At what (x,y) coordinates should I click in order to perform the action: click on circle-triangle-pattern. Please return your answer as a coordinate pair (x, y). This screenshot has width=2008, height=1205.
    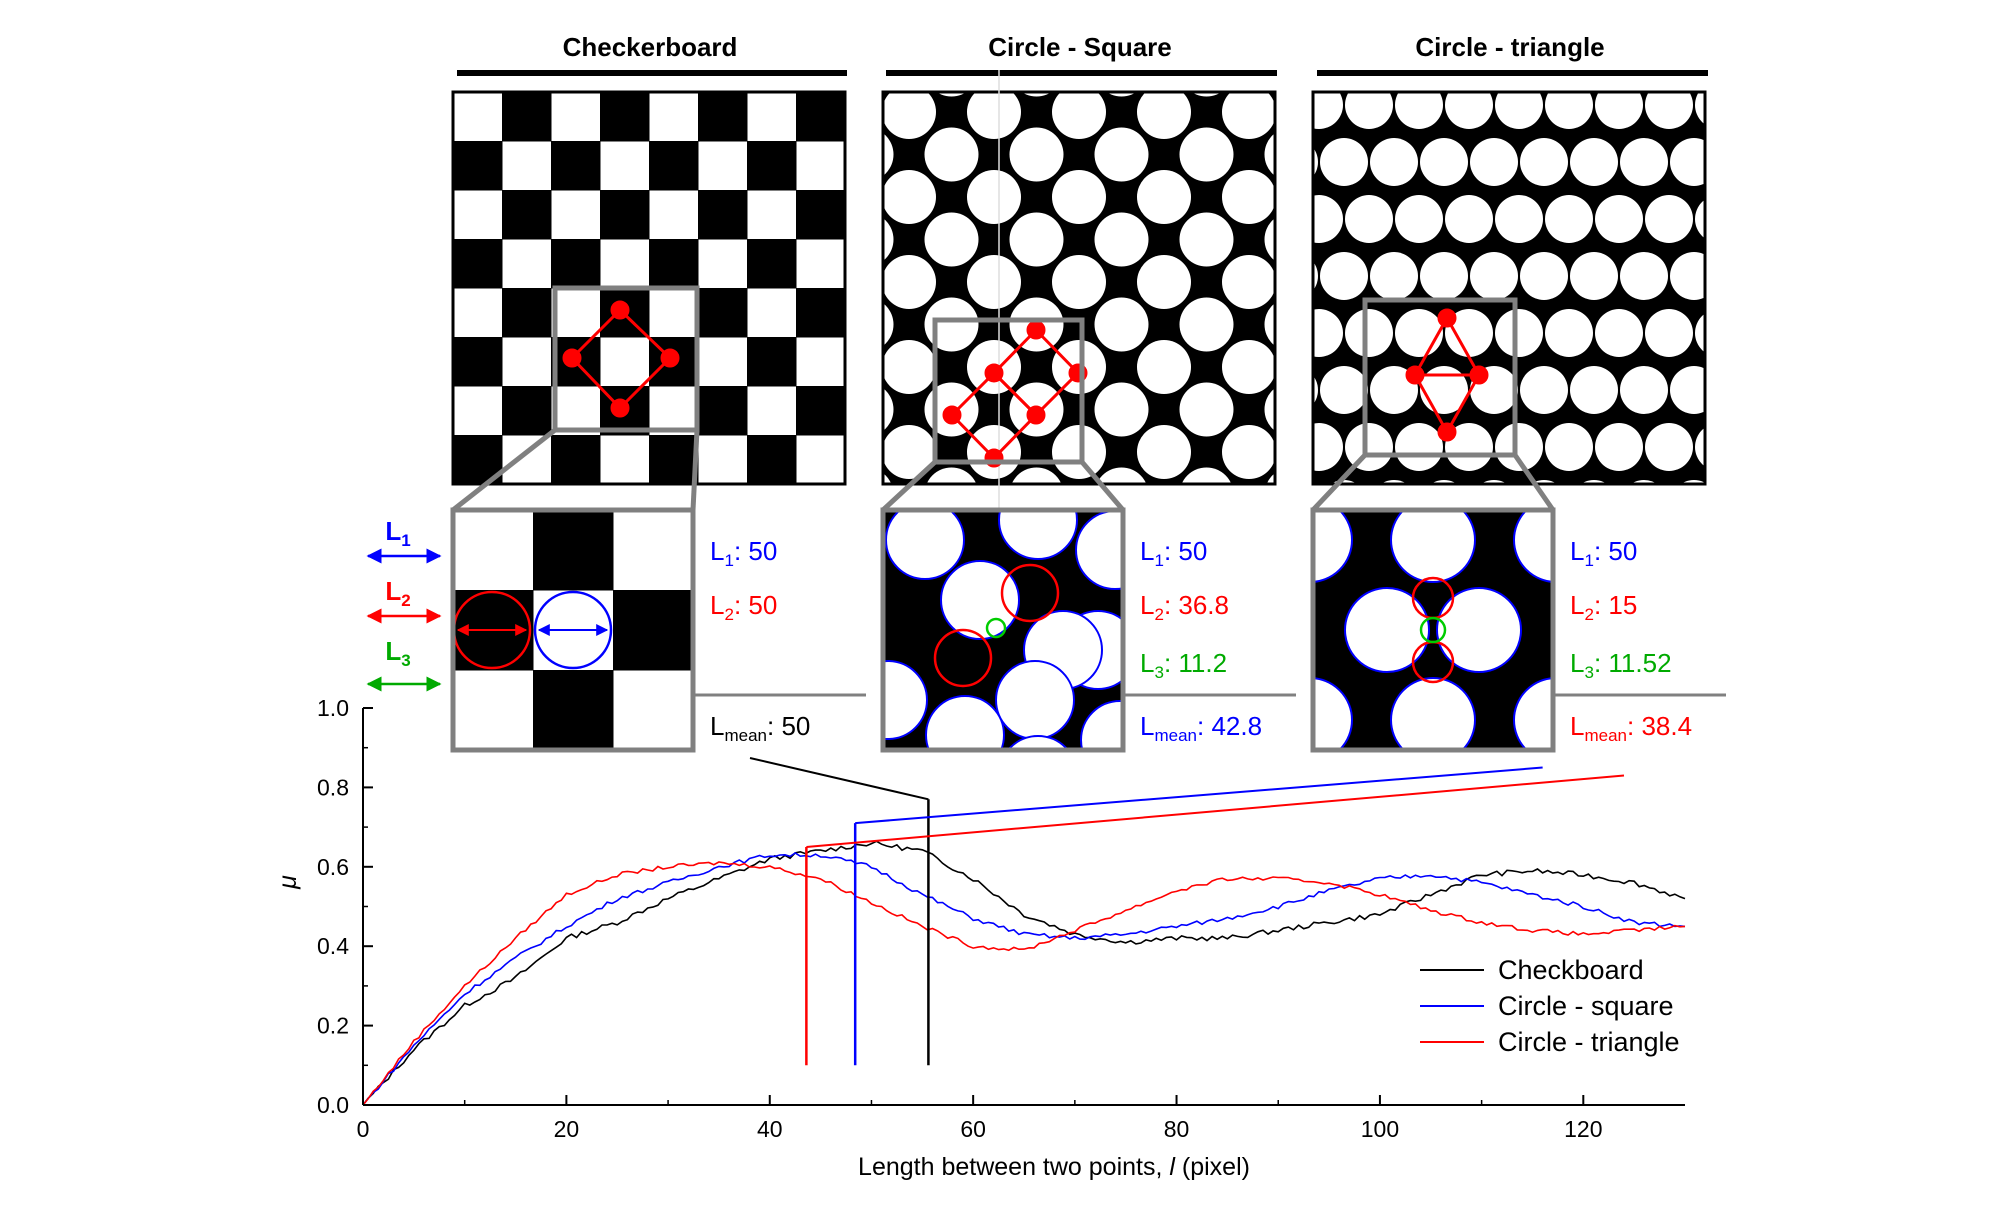
    Looking at the image, I should click on (1556, 304).